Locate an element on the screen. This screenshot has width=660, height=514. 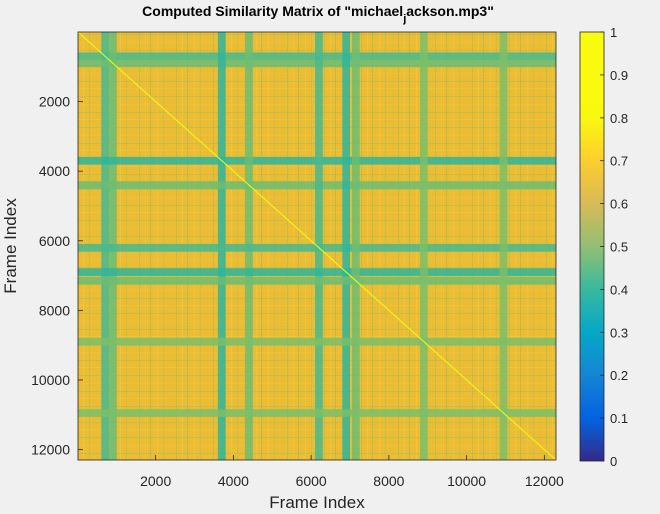
colorbar-tick-label: 0.4 is located at coordinates (619, 289).